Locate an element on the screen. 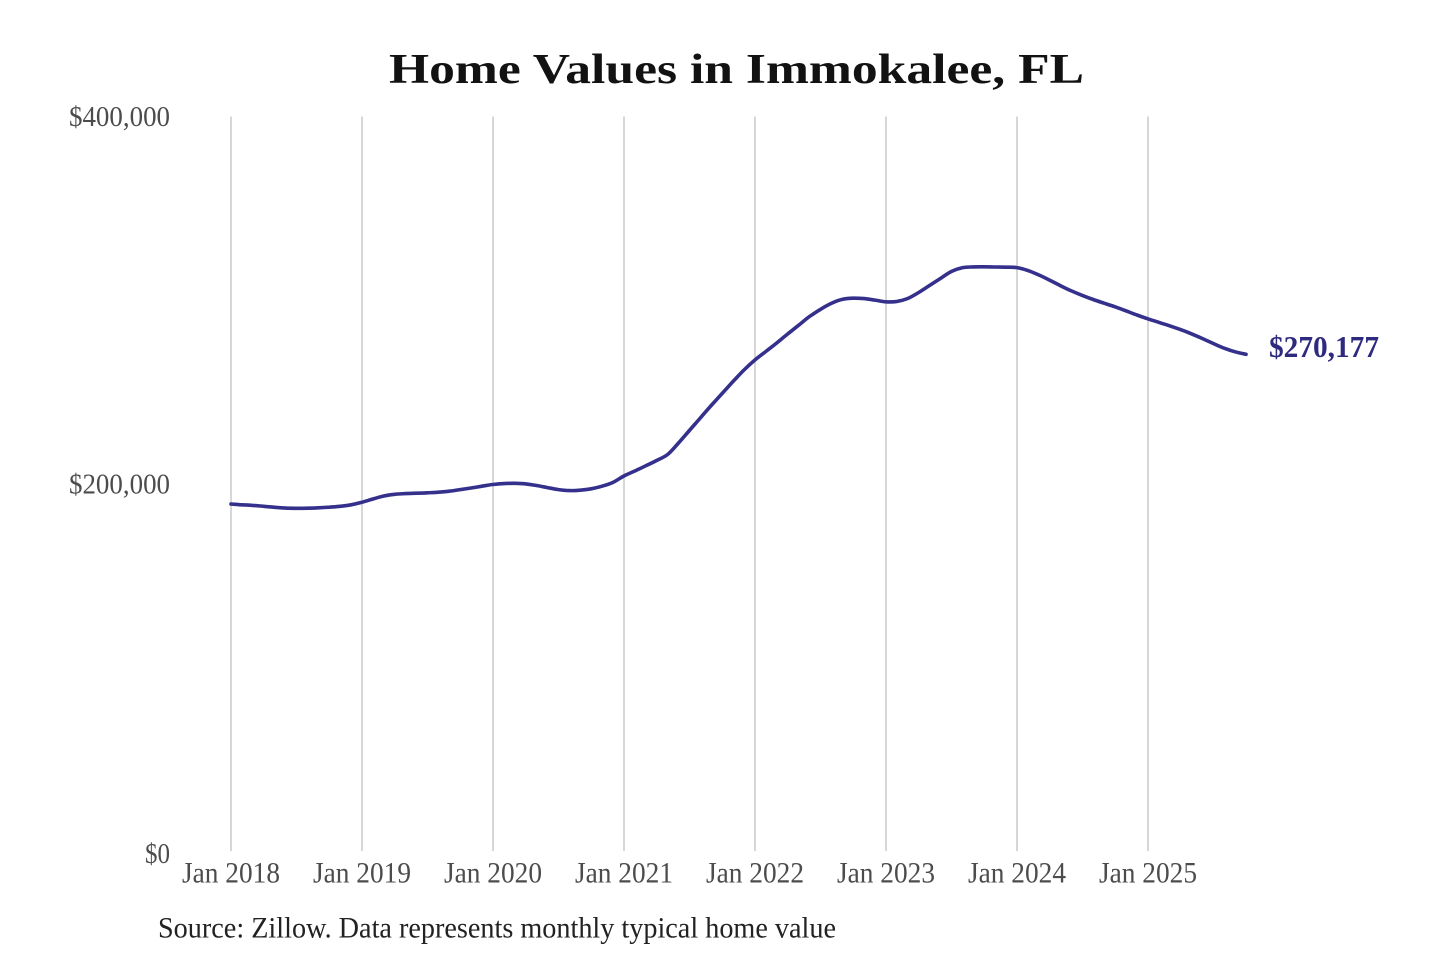  svg-text: $0 is located at coordinates (157, 854).